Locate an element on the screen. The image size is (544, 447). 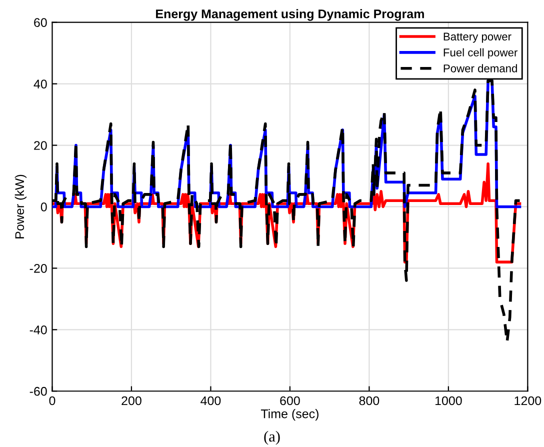
text: (a) is located at coordinates (272, 437).